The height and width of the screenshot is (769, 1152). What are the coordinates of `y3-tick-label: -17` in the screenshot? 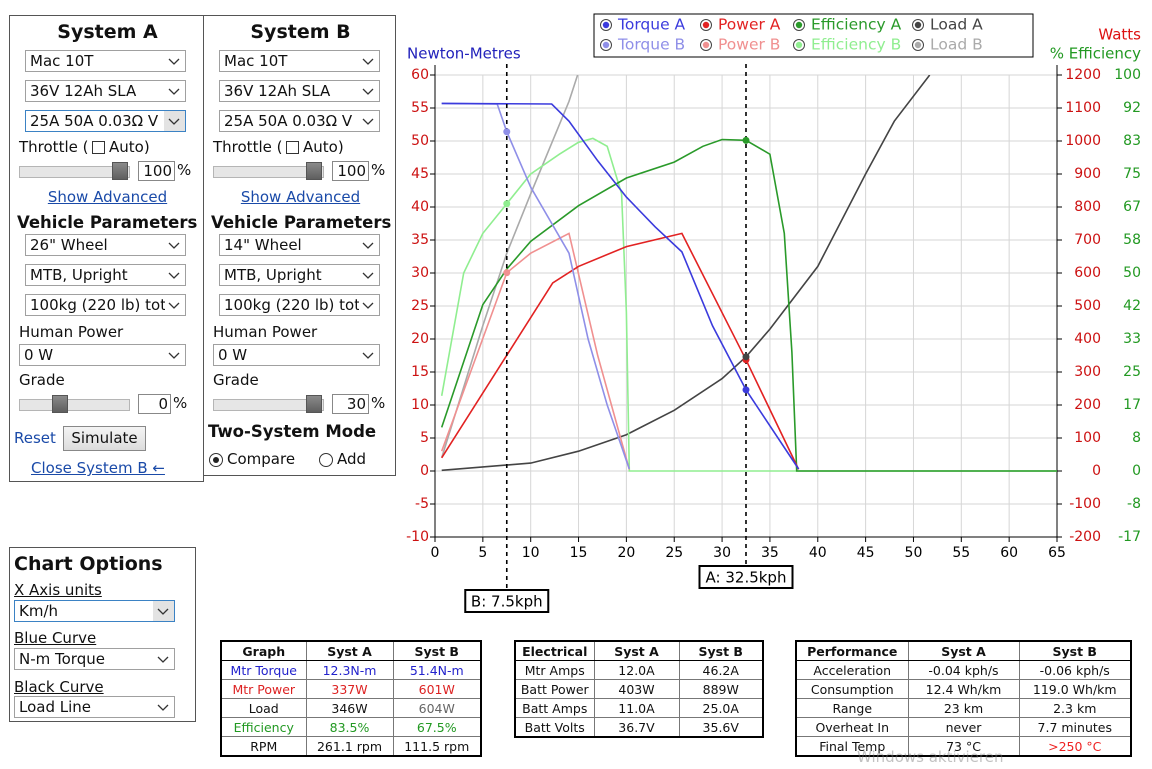 It's located at (1129, 537).